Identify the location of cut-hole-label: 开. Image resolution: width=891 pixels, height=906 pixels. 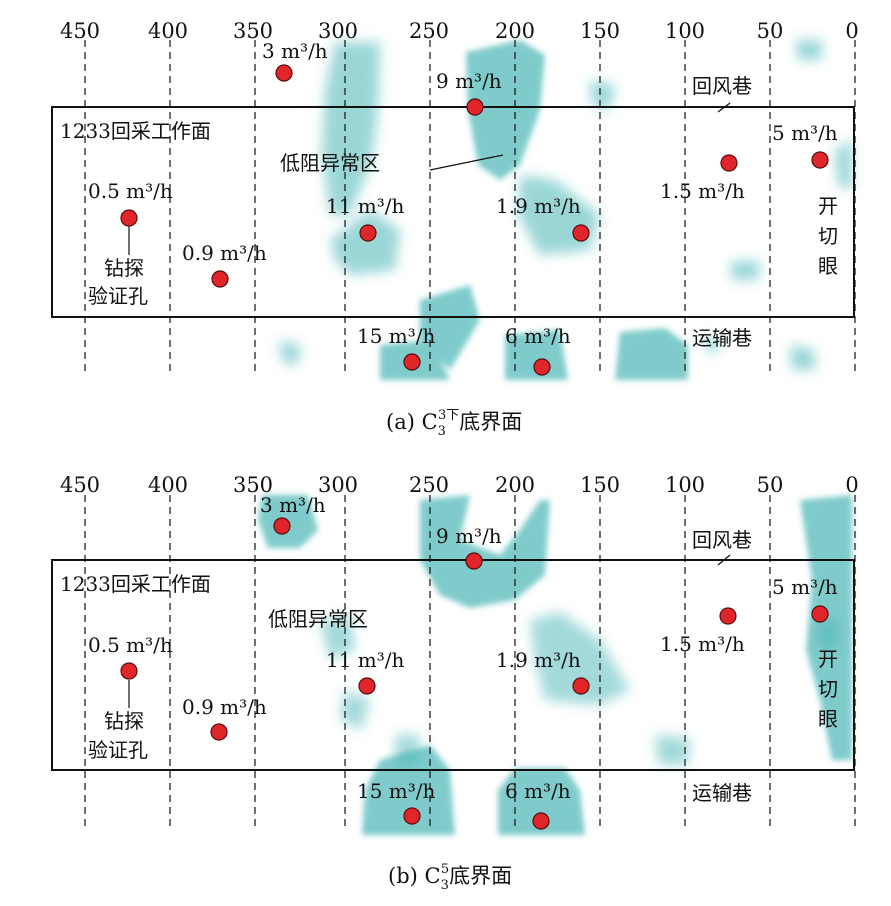
(828, 206).